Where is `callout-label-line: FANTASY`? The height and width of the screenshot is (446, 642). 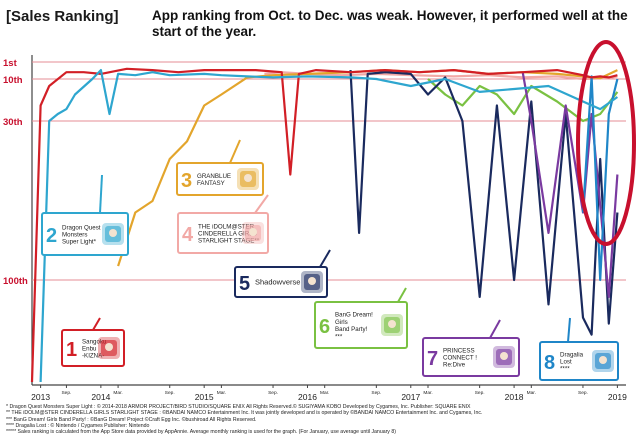
callout-label-line: FANTASY is located at coordinates (211, 183).